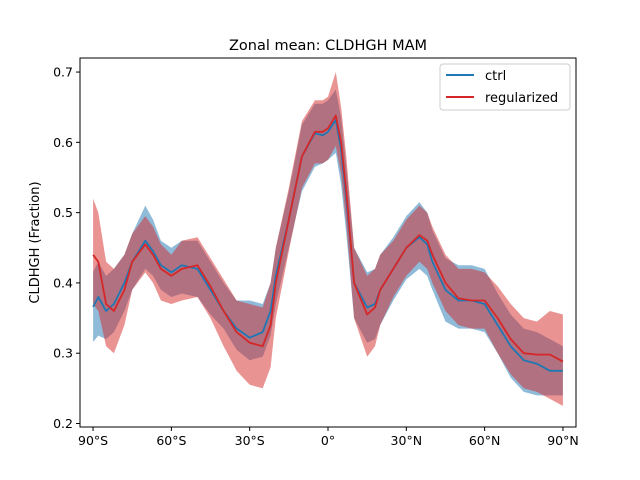 The height and width of the screenshot is (480, 640). Describe the element at coordinates (505, 87) in the screenshot. I see `legend: ctrl regularized` at that location.